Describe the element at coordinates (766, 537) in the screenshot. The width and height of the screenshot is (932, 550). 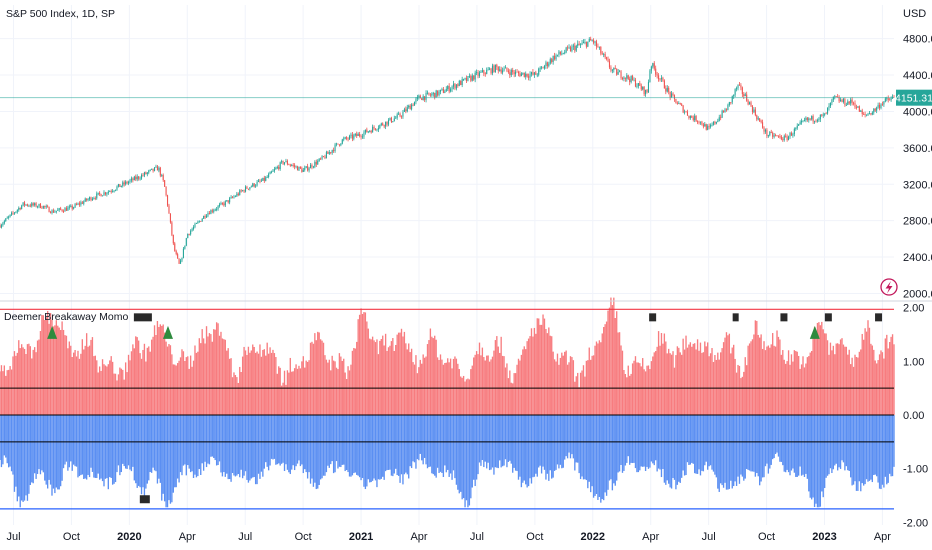
I see `time-tick-label: Oct` at that location.